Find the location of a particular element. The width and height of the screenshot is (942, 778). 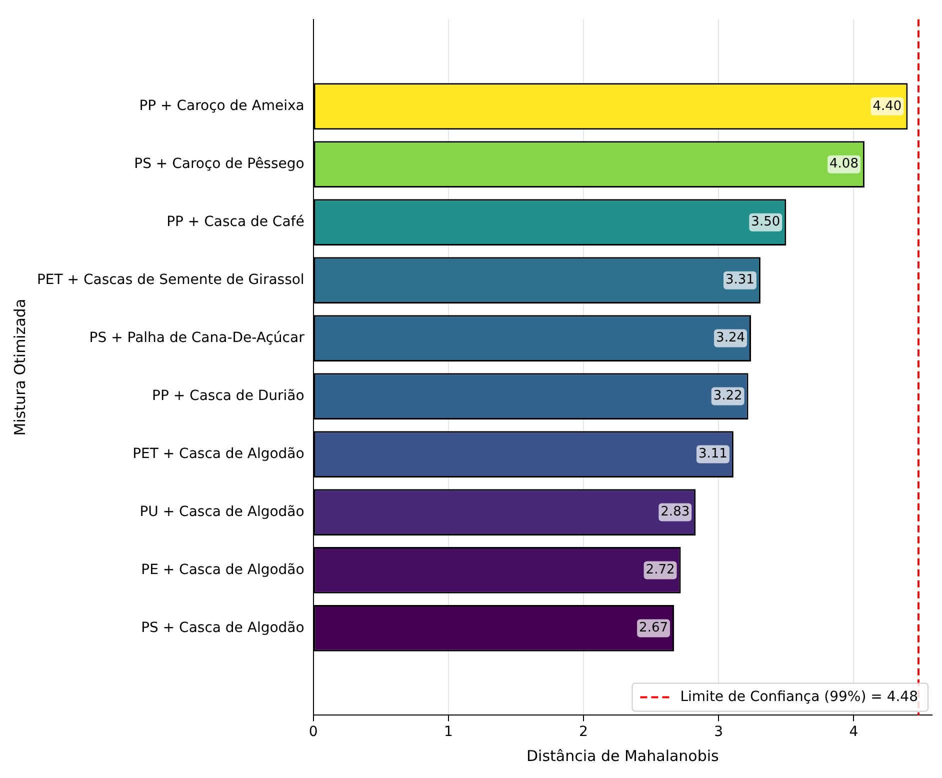

x-tick-label: 0 is located at coordinates (313, 732).